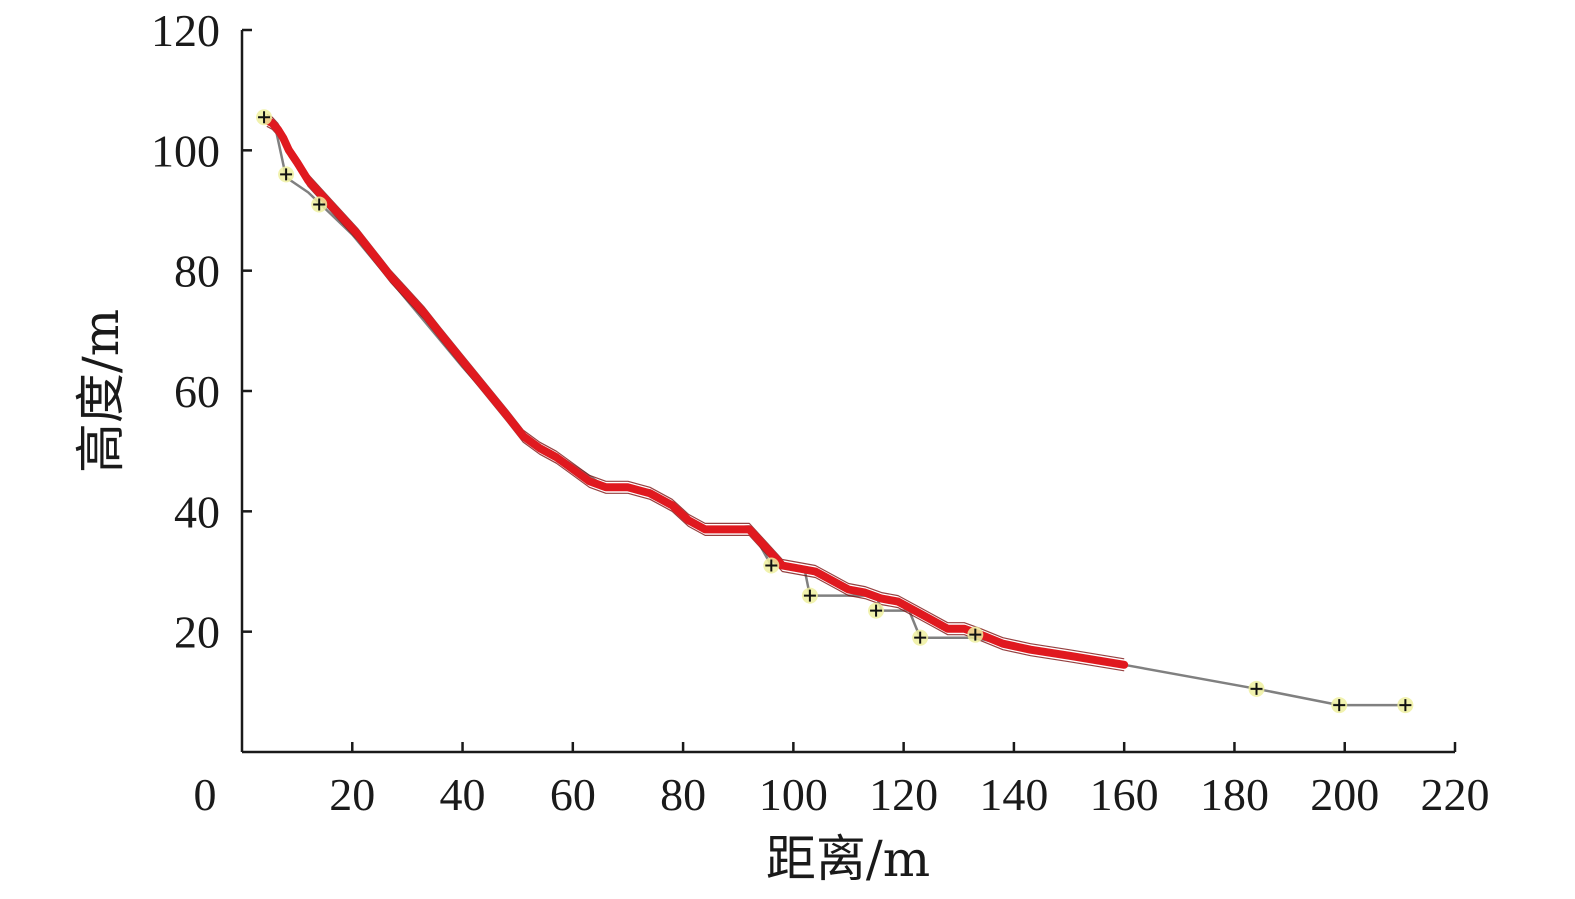 This screenshot has height=899, width=1575. What do you see at coordinates (903, 794) in the screenshot?
I see `x-tick-label: 120` at bounding box center [903, 794].